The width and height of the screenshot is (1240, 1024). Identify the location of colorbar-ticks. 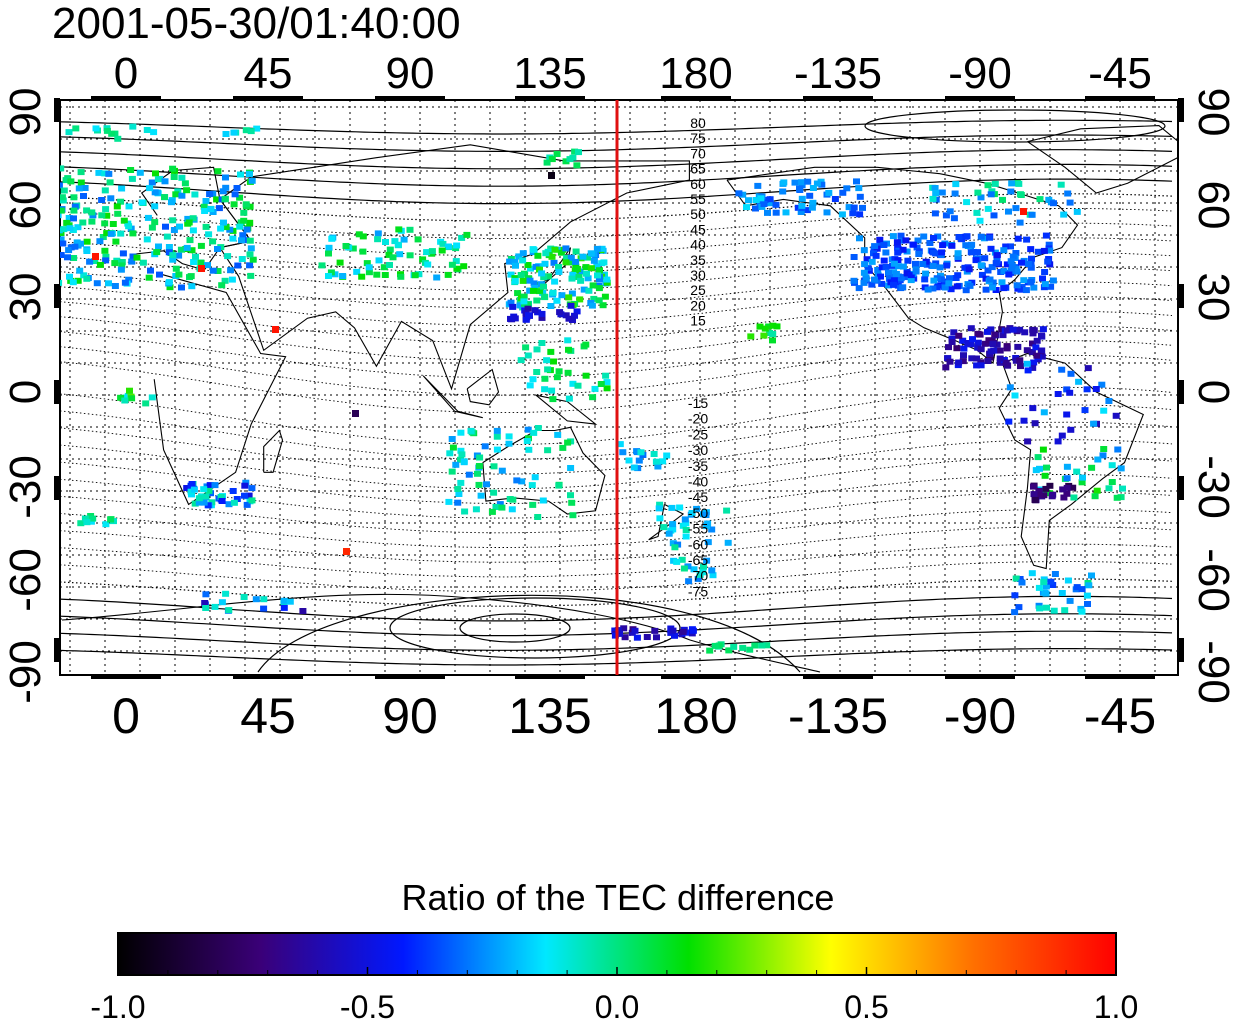
(617, 971).